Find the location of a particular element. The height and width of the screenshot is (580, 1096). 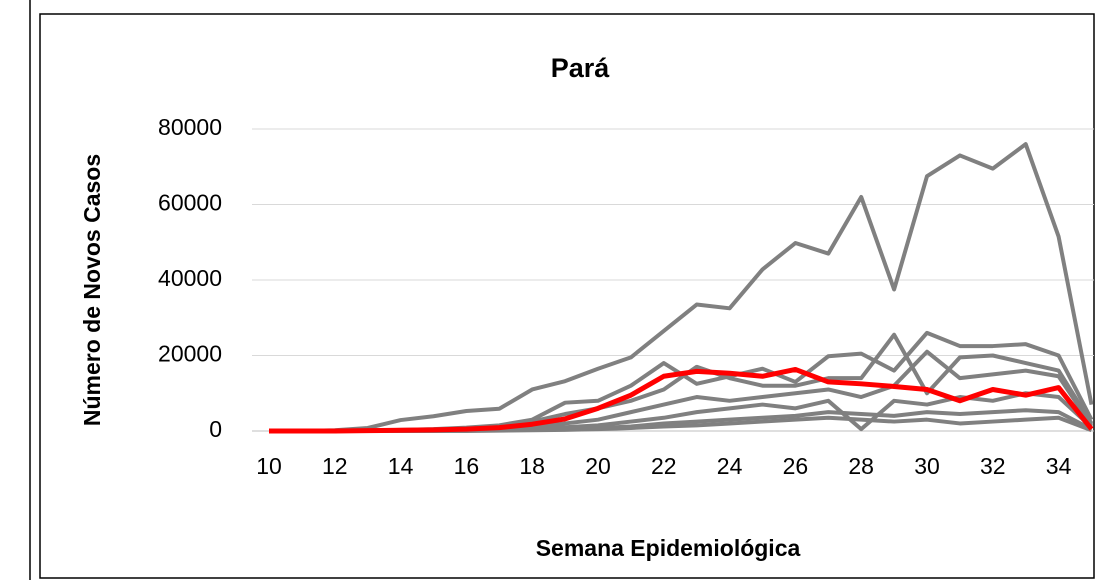

y-tick-label: 0 is located at coordinates (215, 429).